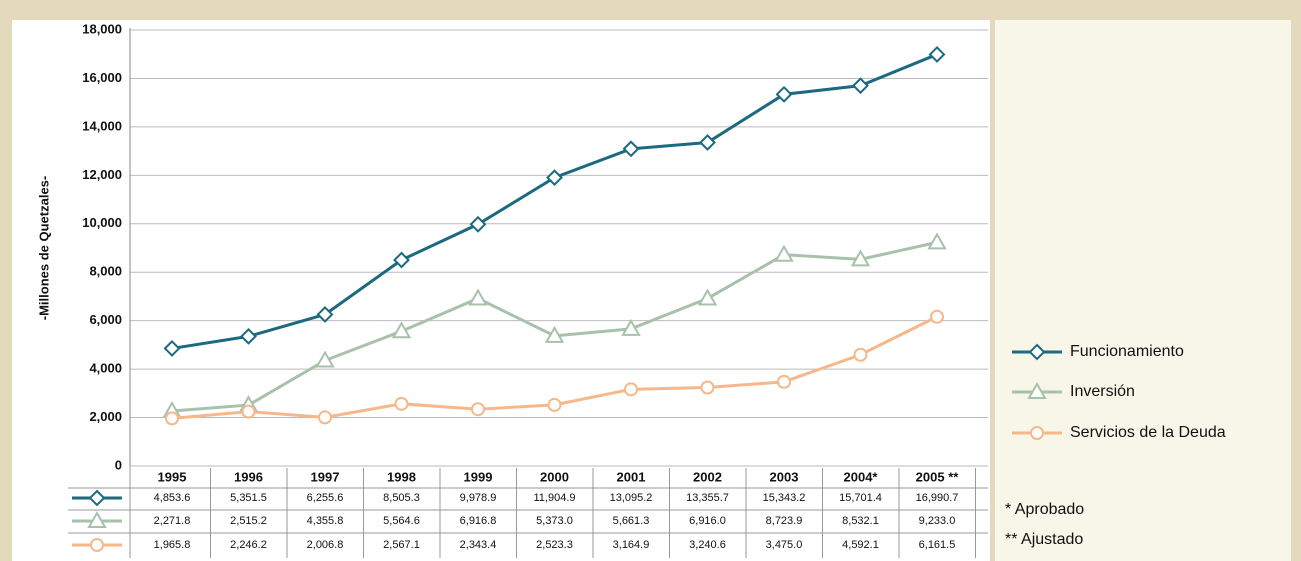  What do you see at coordinates (784, 498) in the screenshot?
I see `table-cell: 15,343.2` at bounding box center [784, 498].